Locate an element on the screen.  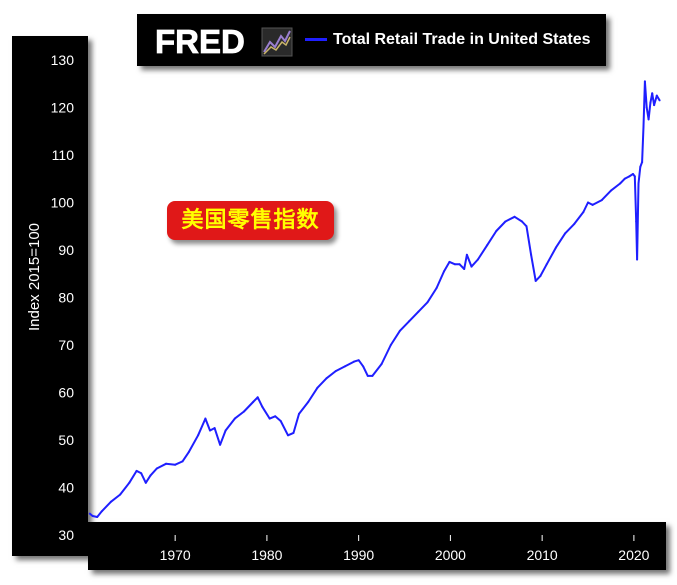
legend-label: Total Retail Trade in United States is located at coordinates (462, 39).